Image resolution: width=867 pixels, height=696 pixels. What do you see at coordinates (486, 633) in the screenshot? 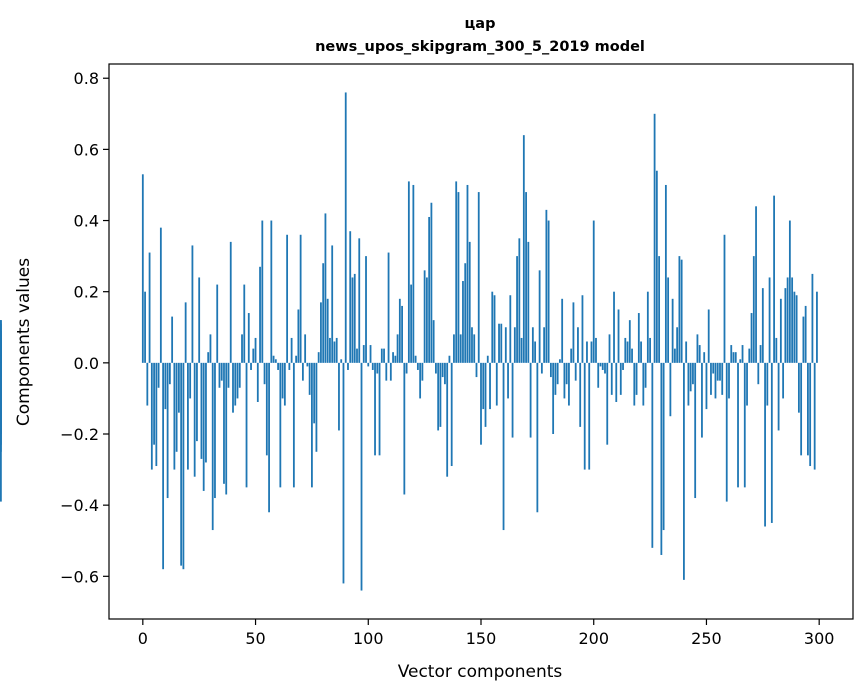
I see `x-axis: 0 50 100 150 200 250 300` at bounding box center [486, 633].